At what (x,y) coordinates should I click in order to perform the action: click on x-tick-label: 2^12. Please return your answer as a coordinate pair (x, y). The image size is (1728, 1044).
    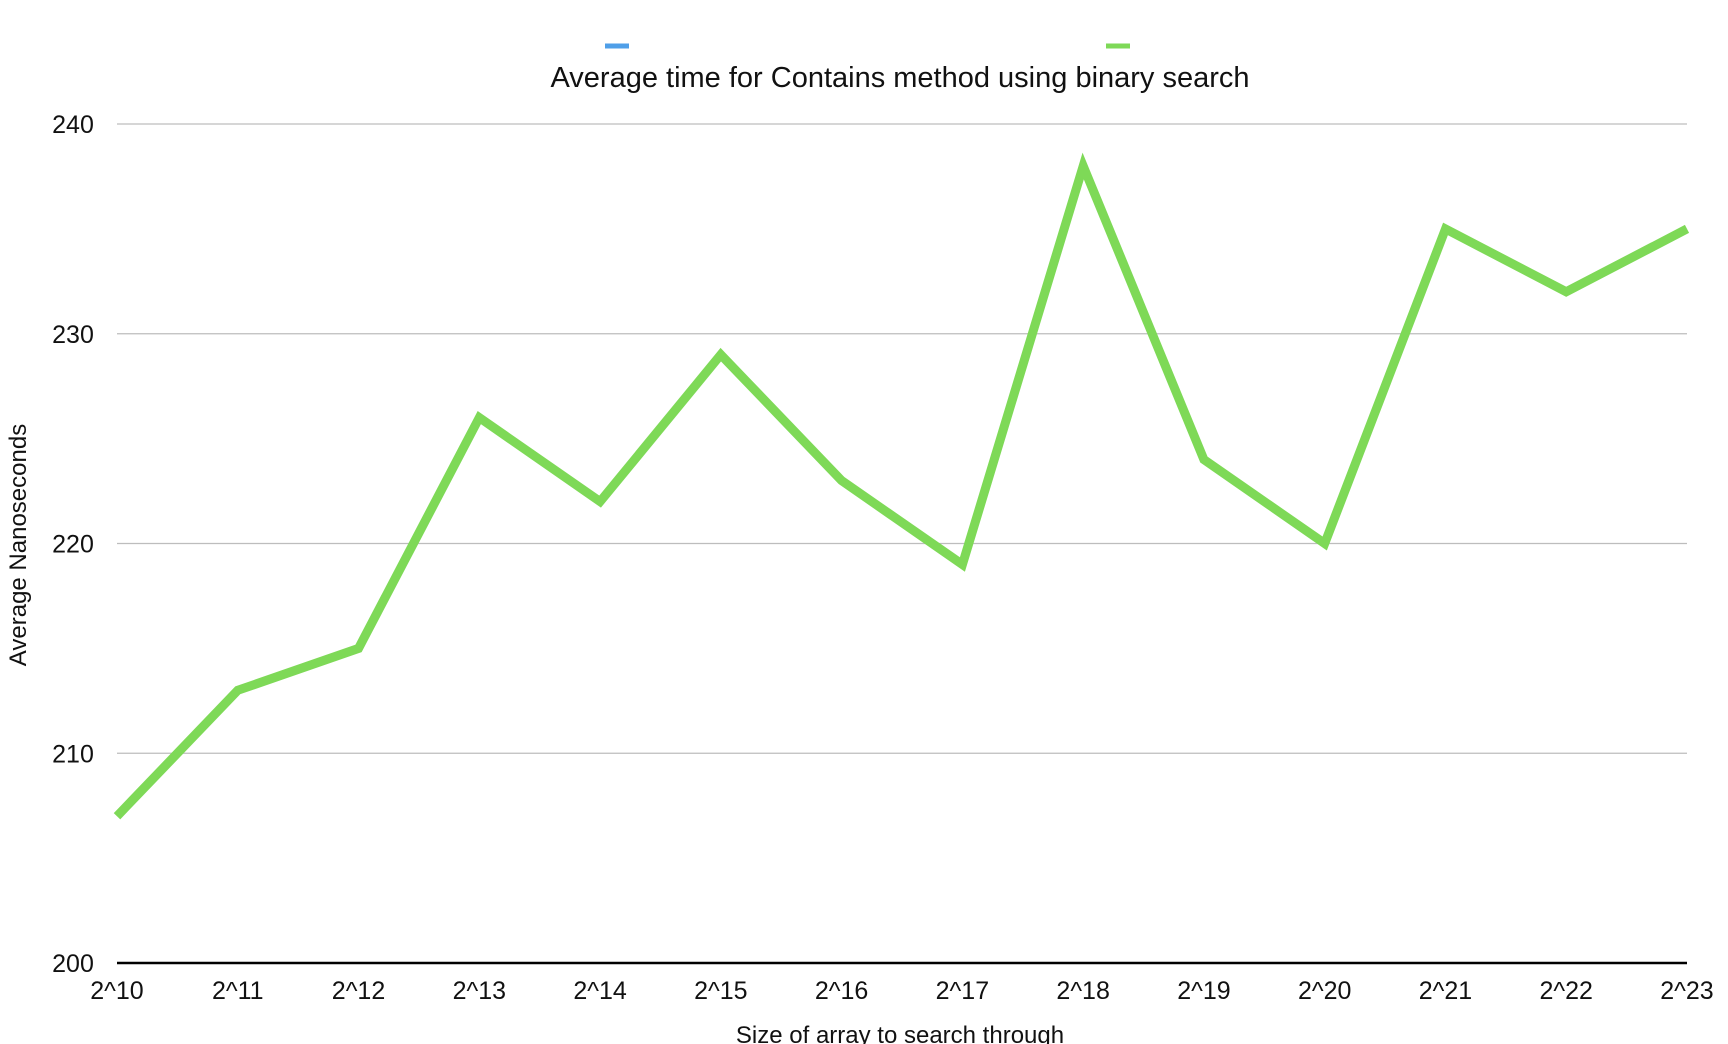
    Looking at the image, I should click on (358, 991).